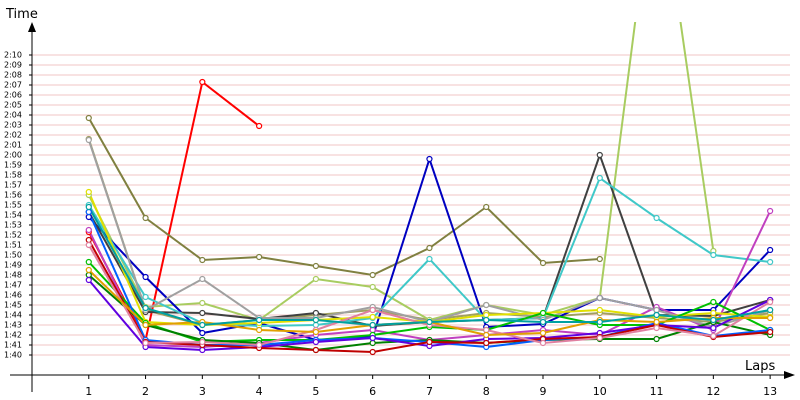 Image resolution: width=800 pixels, height=400 pixels. I want to click on y-tick-label: 1:40, so click(13, 355).